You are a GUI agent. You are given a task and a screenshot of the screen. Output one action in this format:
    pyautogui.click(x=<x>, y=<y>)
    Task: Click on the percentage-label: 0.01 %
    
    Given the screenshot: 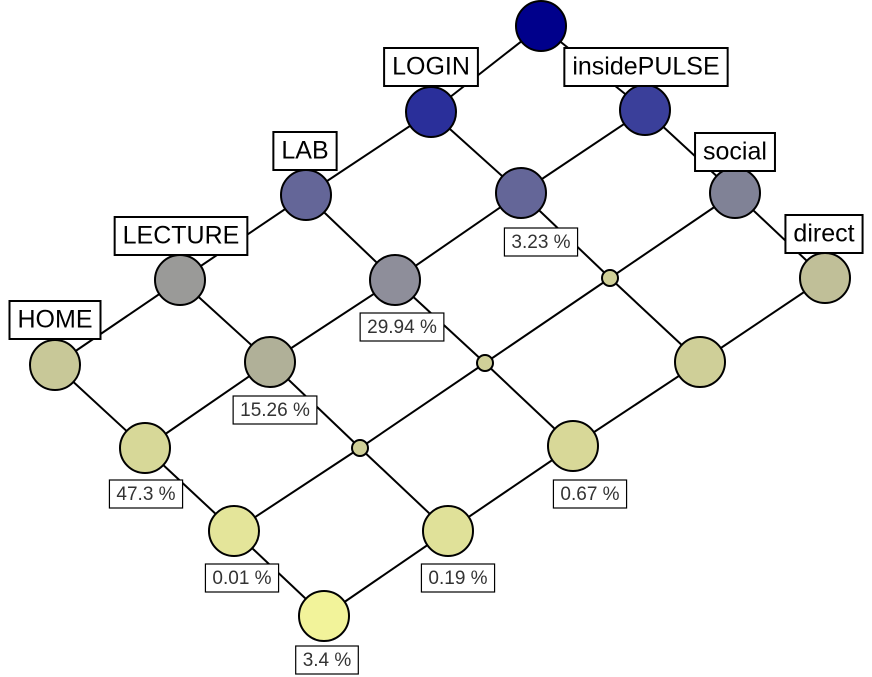 What is the action you would take?
    pyautogui.click(x=241, y=578)
    